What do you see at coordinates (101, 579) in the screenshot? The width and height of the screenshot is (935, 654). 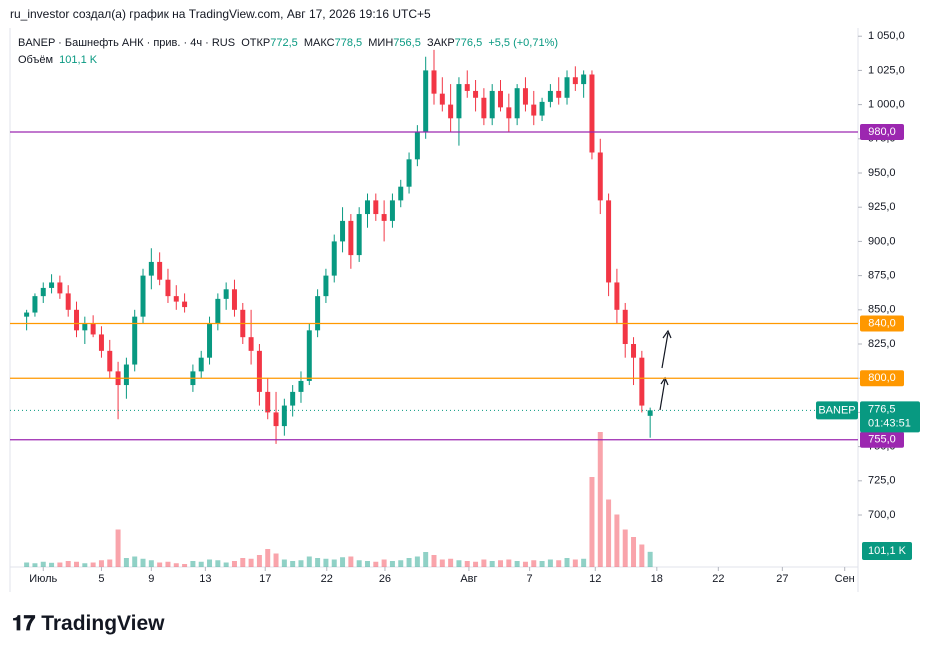 I see `x-tick-label: 5` at bounding box center [101, 579].